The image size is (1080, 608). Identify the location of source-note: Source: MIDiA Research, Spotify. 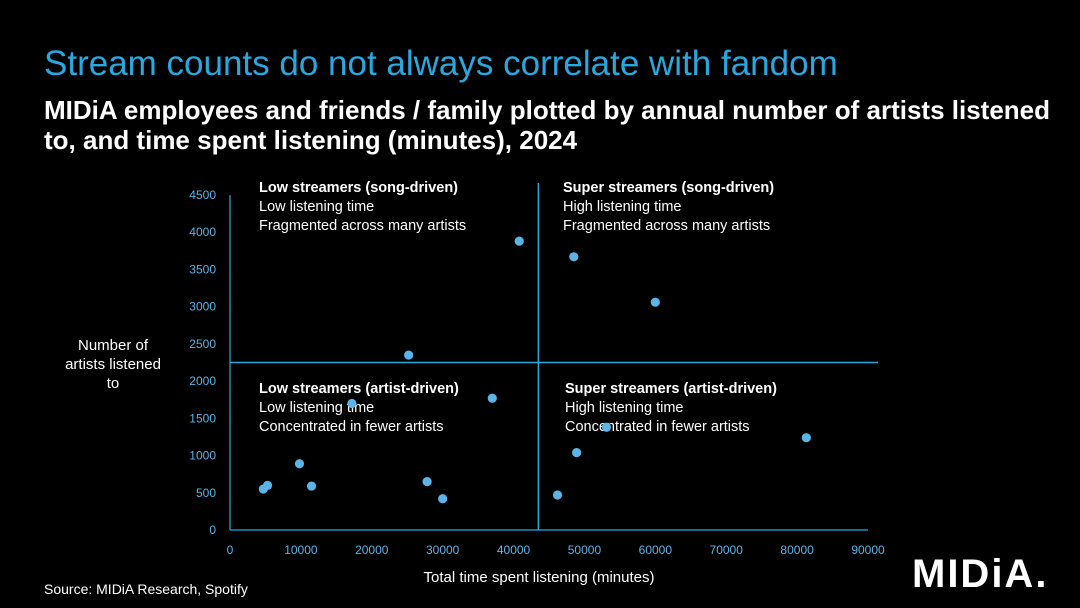
(146, 589).